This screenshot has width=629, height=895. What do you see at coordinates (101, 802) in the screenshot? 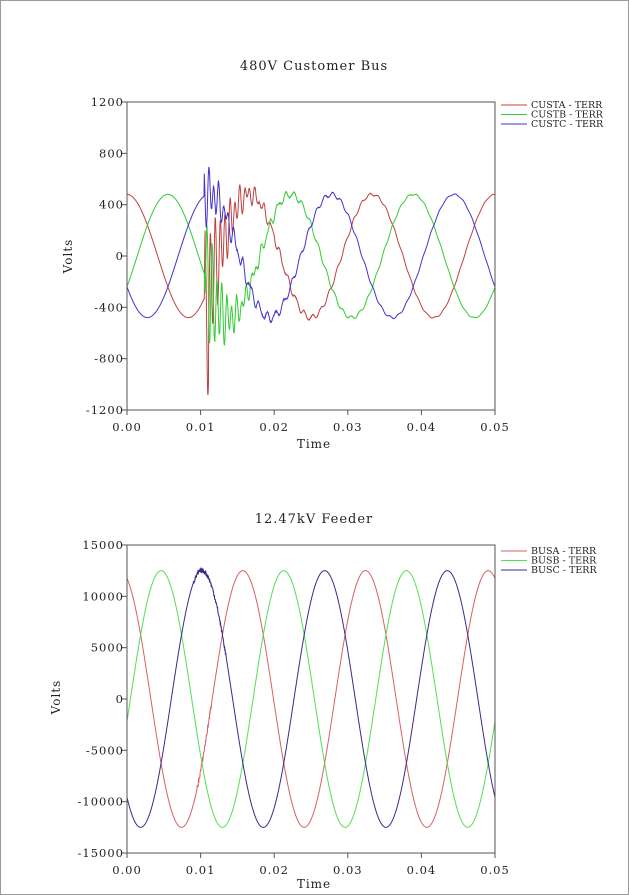
I see `y-tick-label: -10000` at bounding box center [101, 802].